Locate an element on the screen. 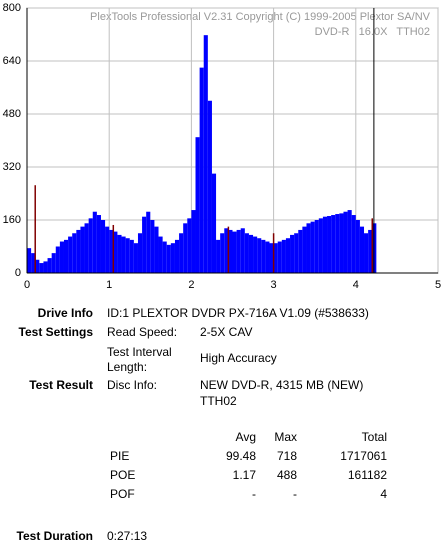 This screenshot has width=445, height=550. column-header: Max is located at coordinates (285, 437).